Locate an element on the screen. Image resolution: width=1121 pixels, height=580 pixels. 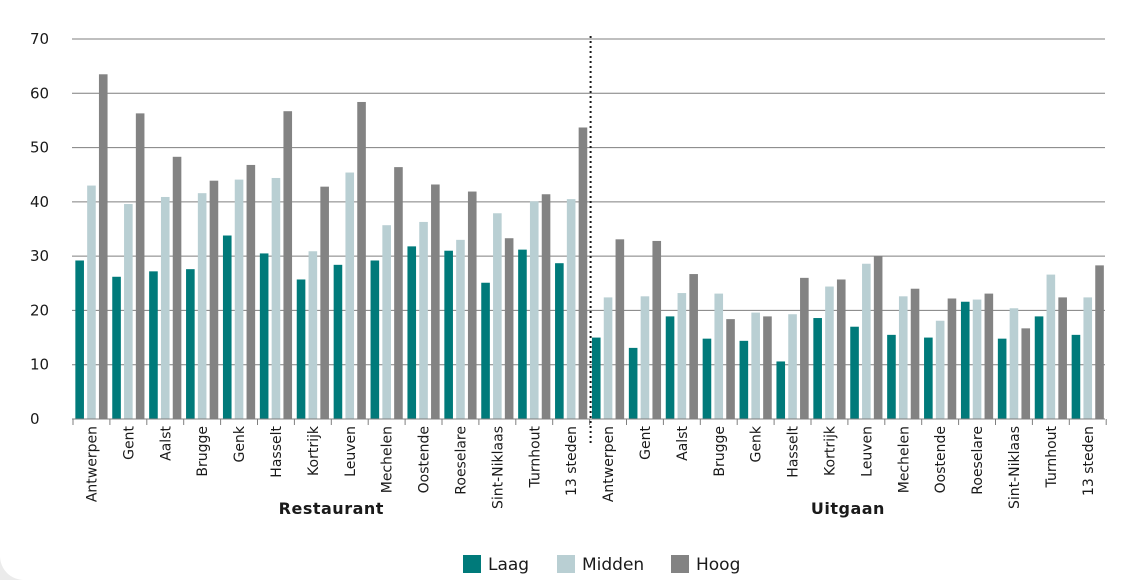
group-label: Restaurant is located at coordinates (331, 508).